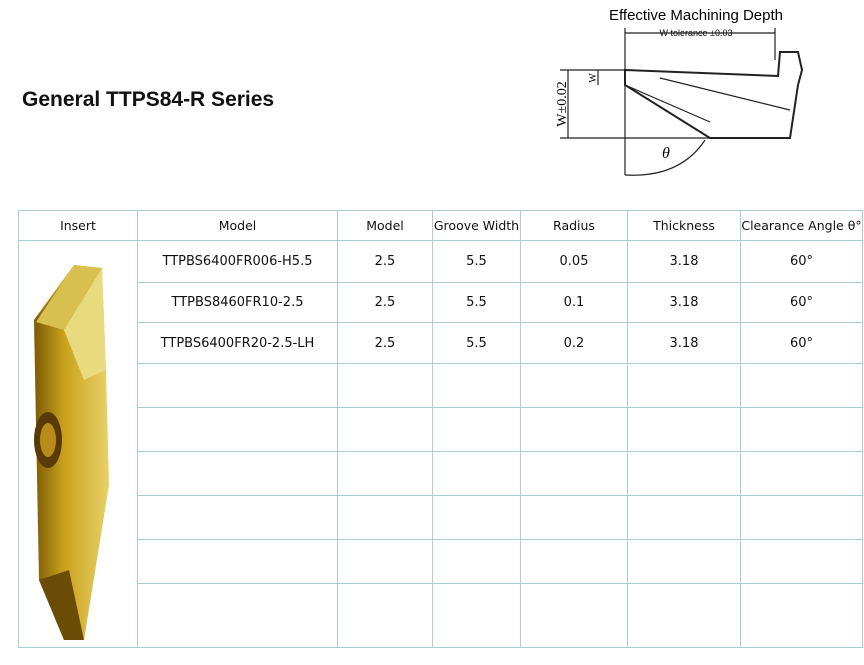 This screenshot has width=864, height=665. I want to click on column-header: Insert, so click(78, 225).